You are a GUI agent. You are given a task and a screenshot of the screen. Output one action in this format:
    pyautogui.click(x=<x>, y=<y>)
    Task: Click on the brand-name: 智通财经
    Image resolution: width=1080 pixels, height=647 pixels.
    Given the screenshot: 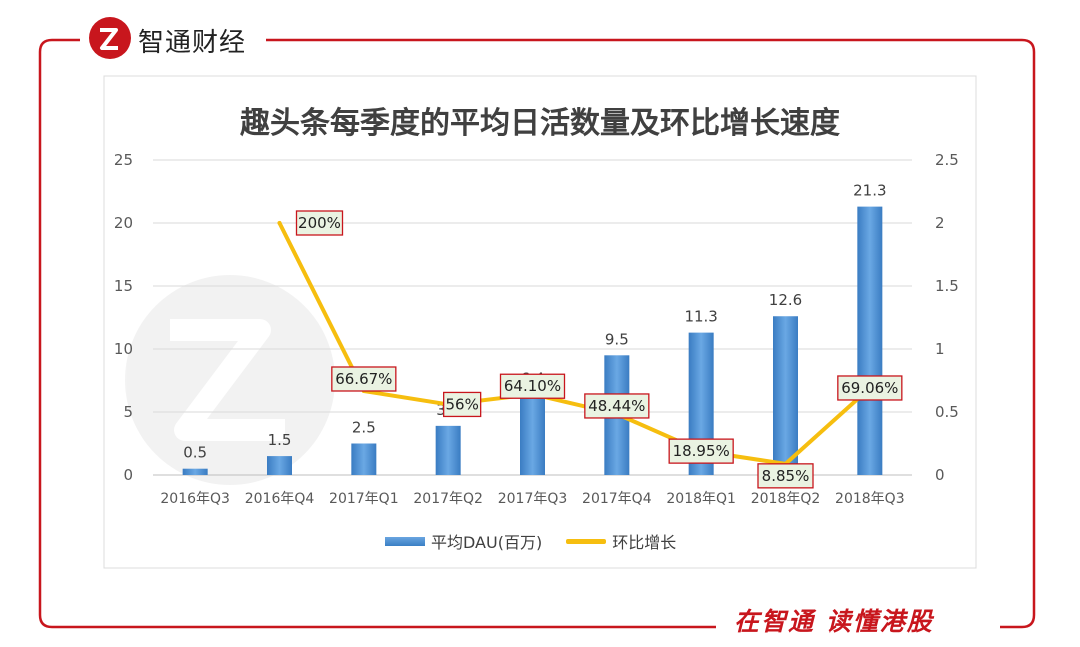 What is the action you would take?
    pyautogui.click(x=192, y=43)
    